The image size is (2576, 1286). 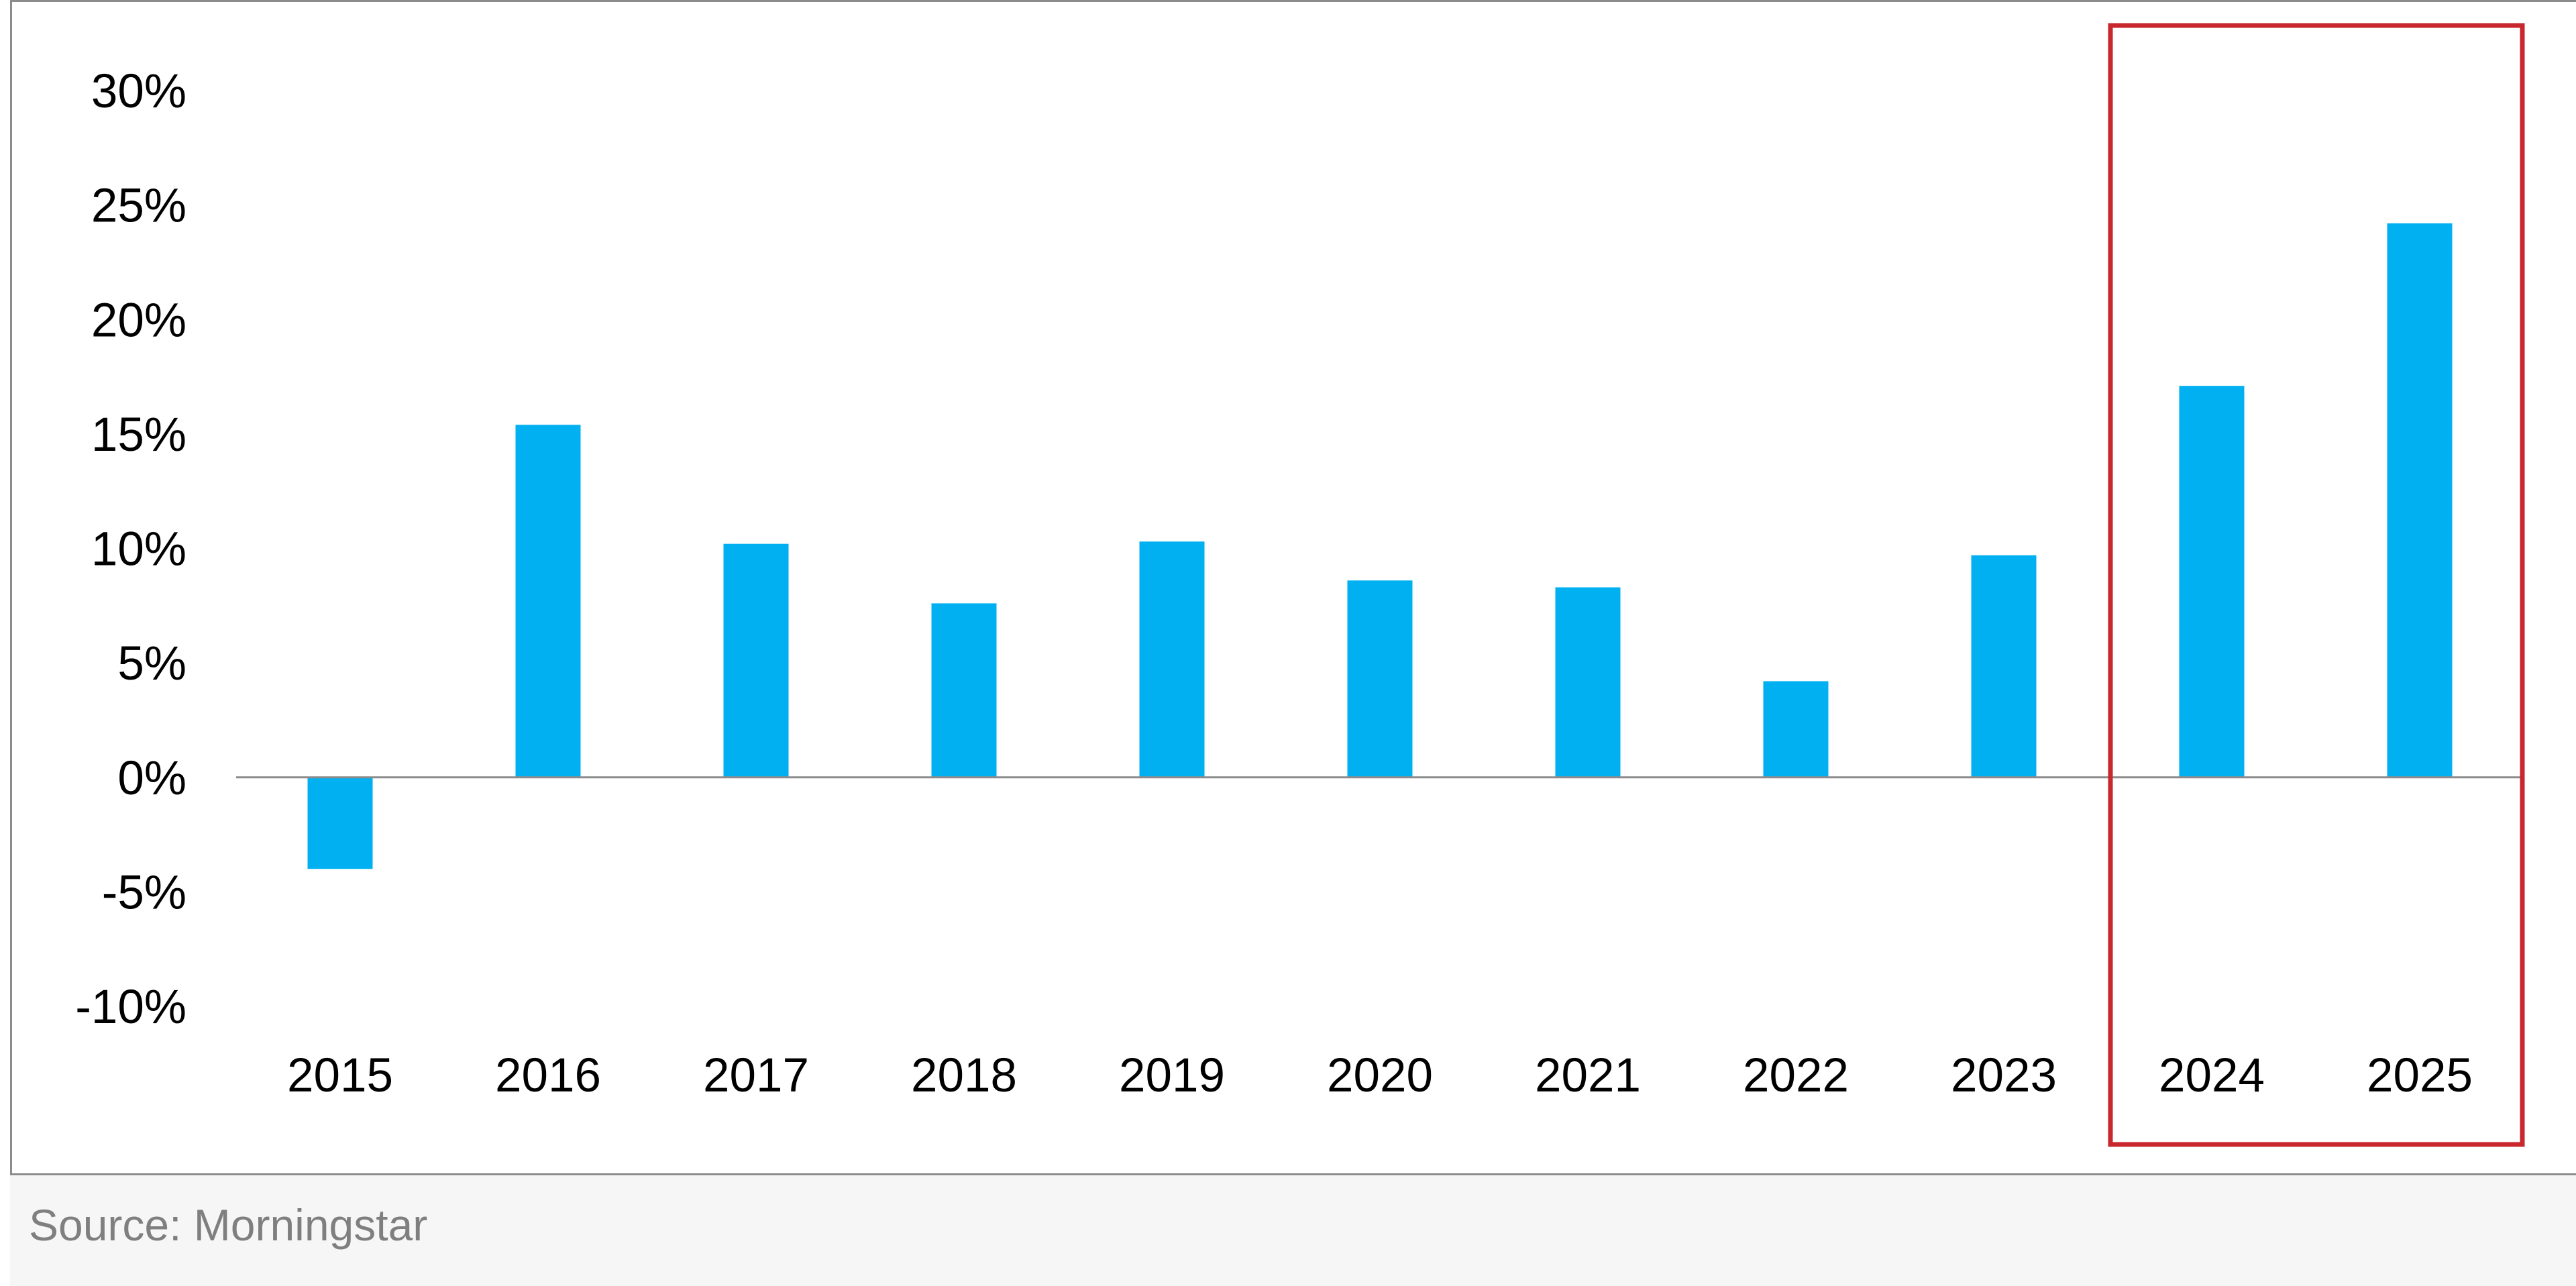 I want to click on x-tick-label: 2022, so click(x=1796, y=1075).